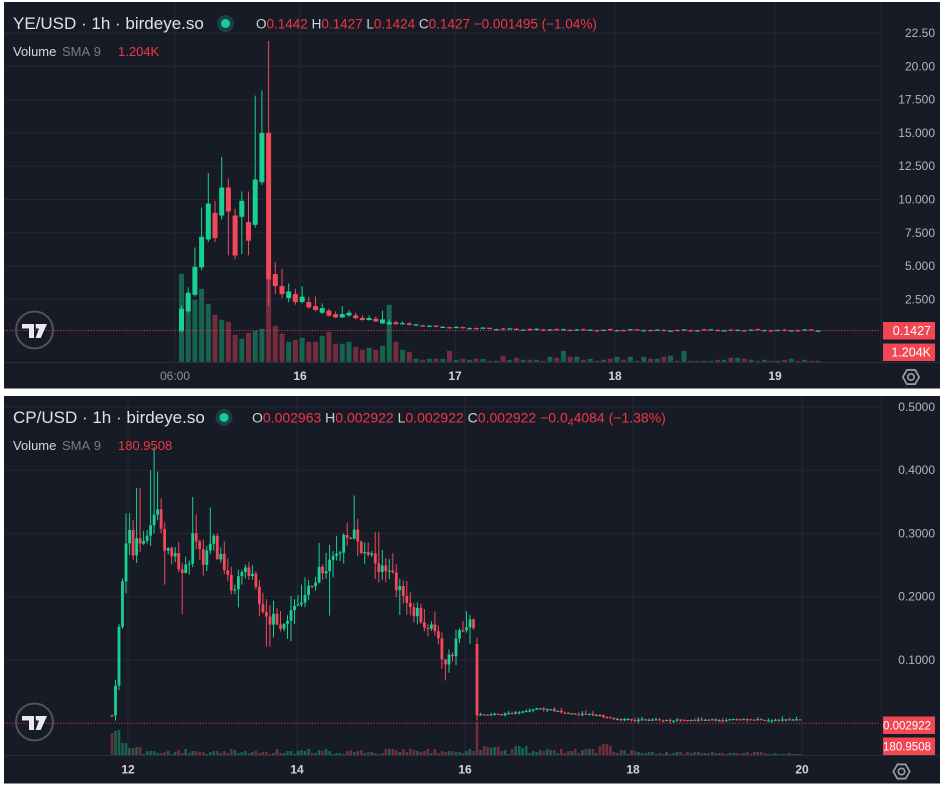 The height and width of the screenshot is (792, 946). Describe the element at coordinates (297, 770) in the screenshot. I see `svg-text: 14` at that location.